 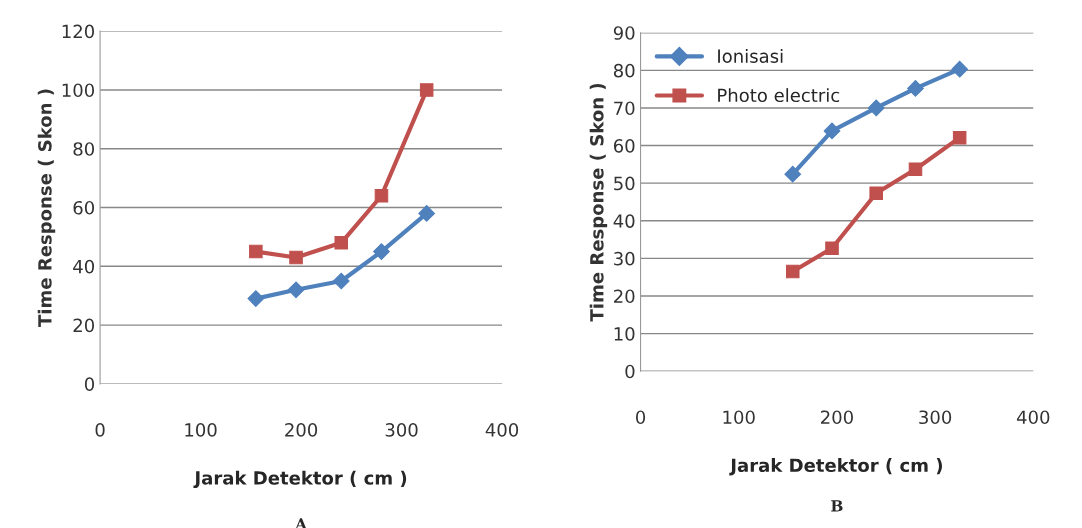 I want to click on y-tick-label: 90, so click(x=624, y=33).